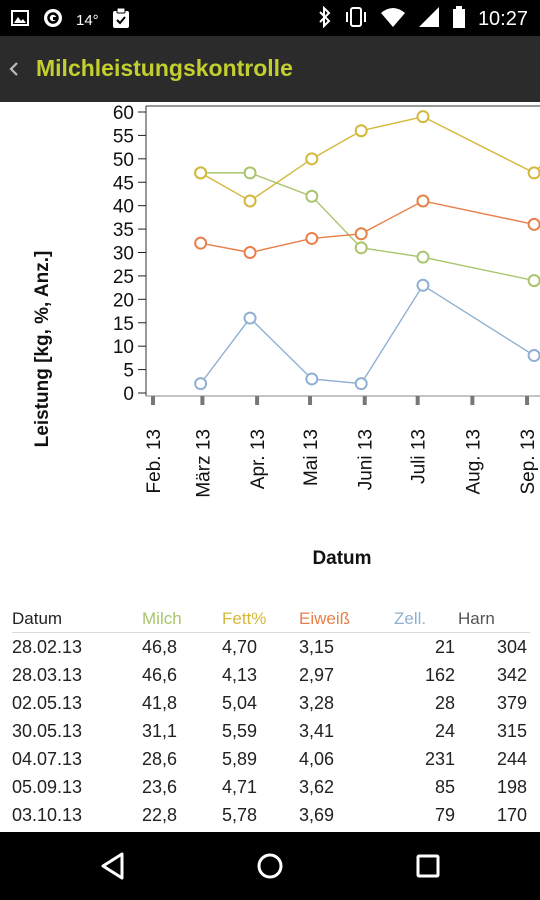 The image size is (540, 900). Describe the element at coordinates (123, 113) in the screenshot. I see `y-tick-label: 60` at that location.